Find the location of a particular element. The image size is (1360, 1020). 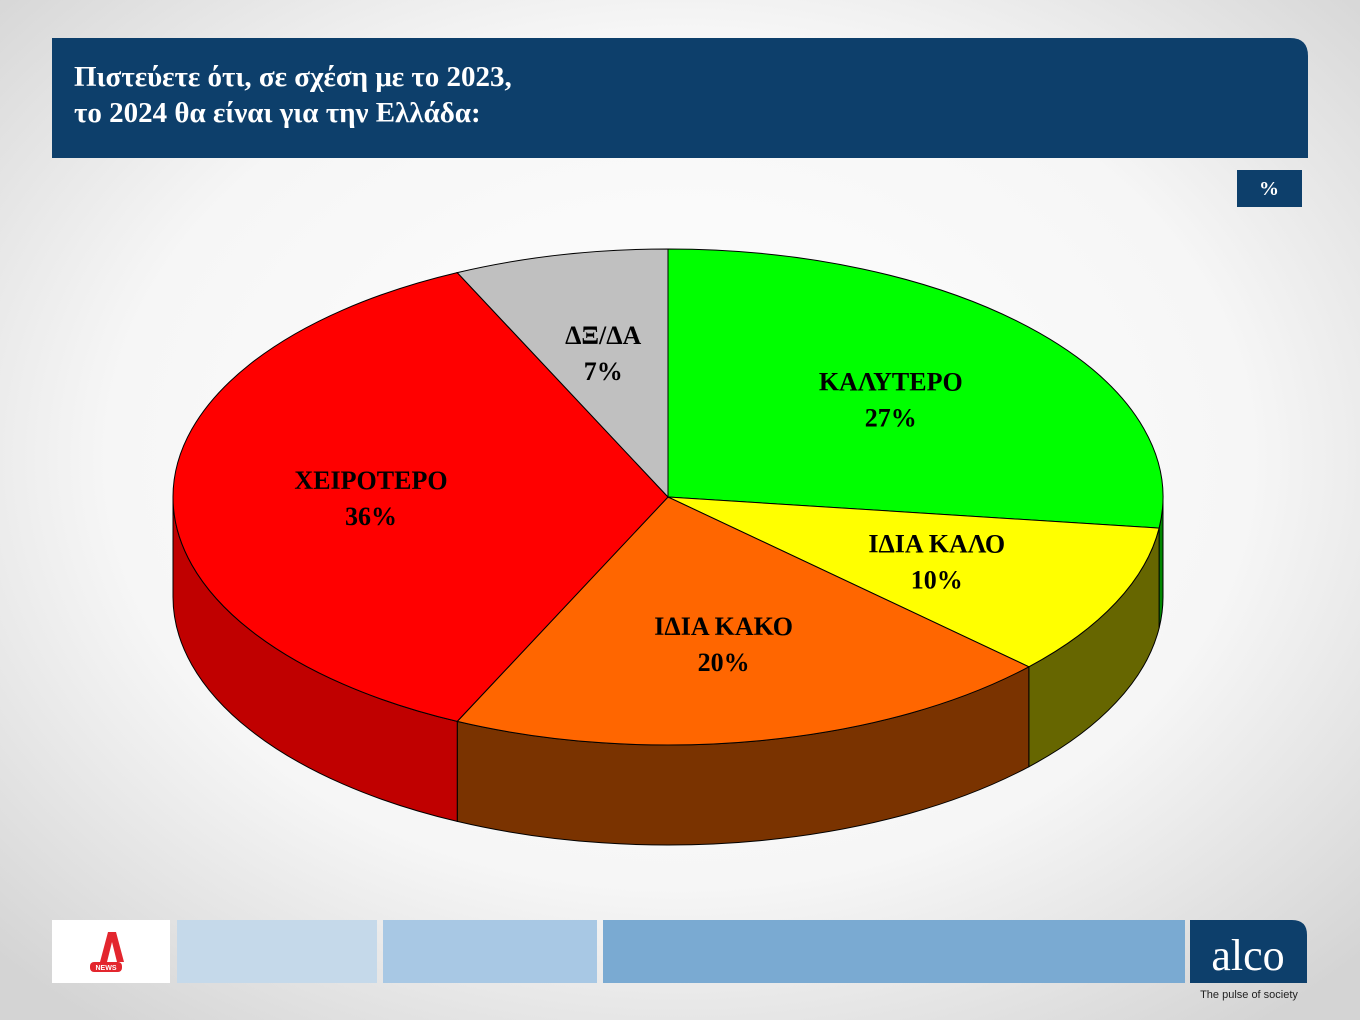

value-label: 36% is located at coordinates (371, 516).